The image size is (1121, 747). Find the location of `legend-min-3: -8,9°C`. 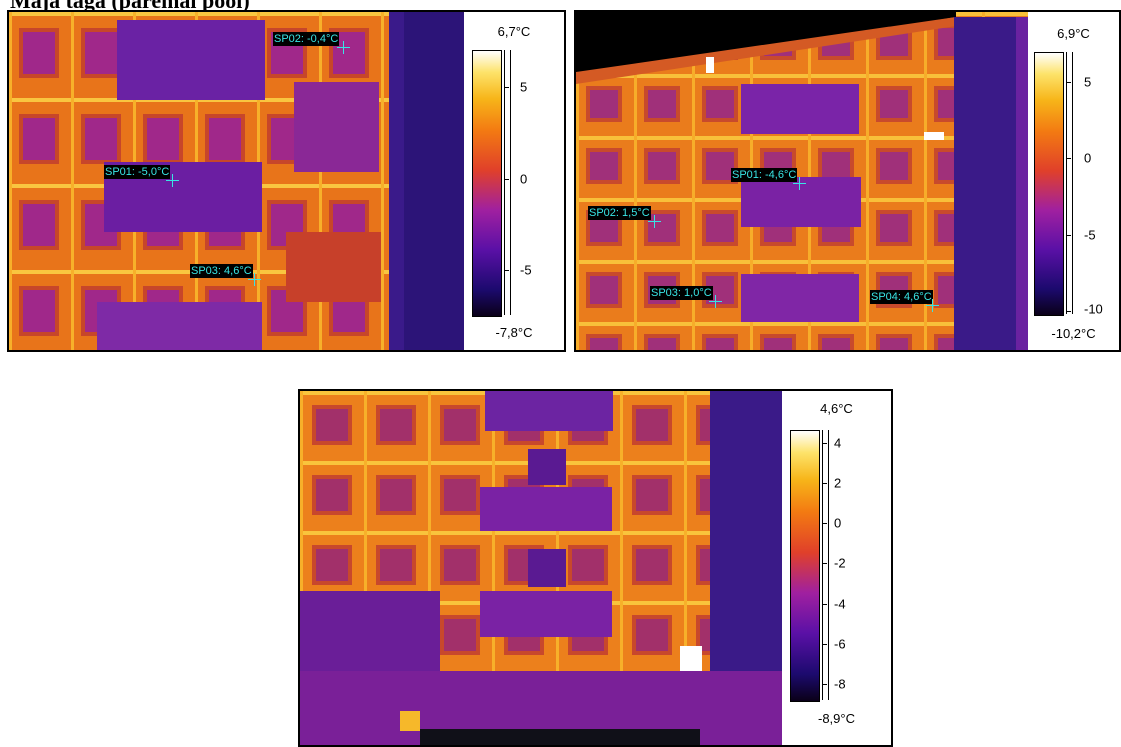

legend-min-3: -8,9°C is located at coordinates (836, 718).